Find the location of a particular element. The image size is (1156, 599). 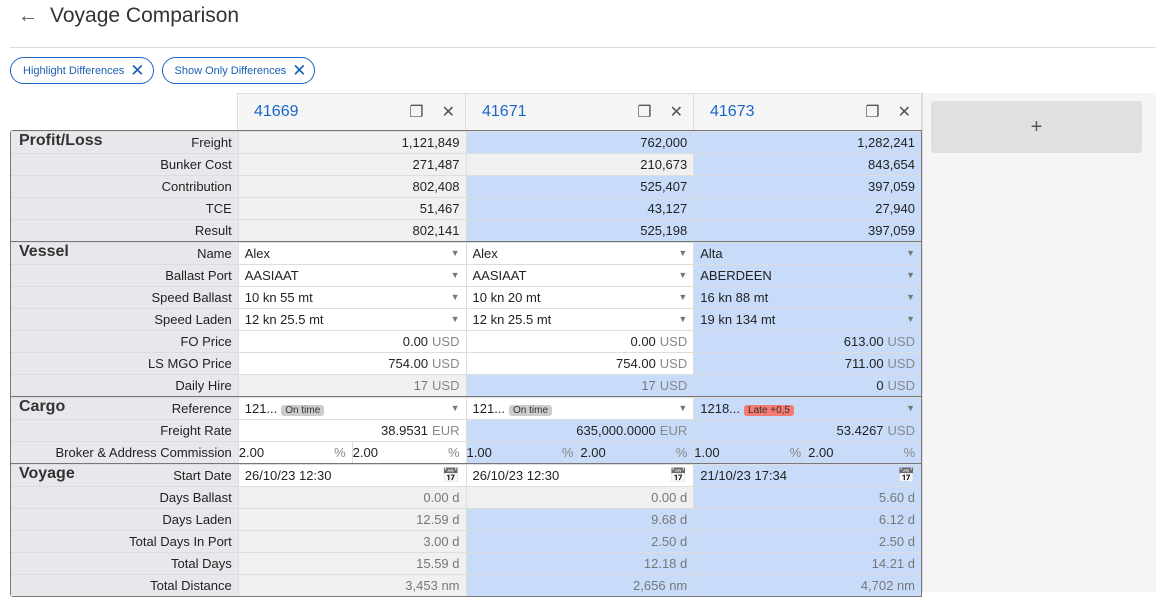

value-cell: 525,407 is located at coordinates (579, 186).